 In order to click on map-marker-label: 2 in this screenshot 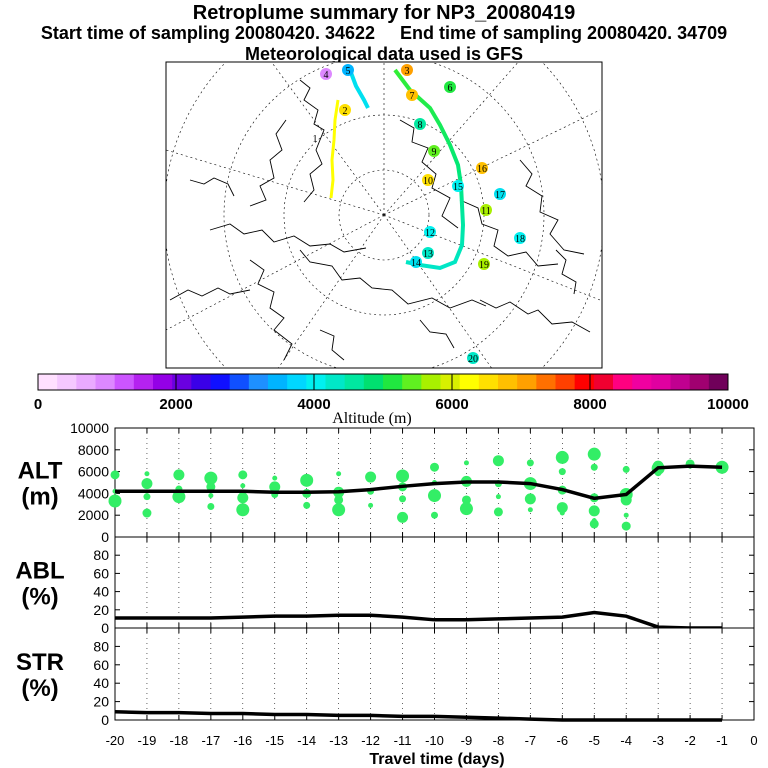, I will do `click(345, 111)`.